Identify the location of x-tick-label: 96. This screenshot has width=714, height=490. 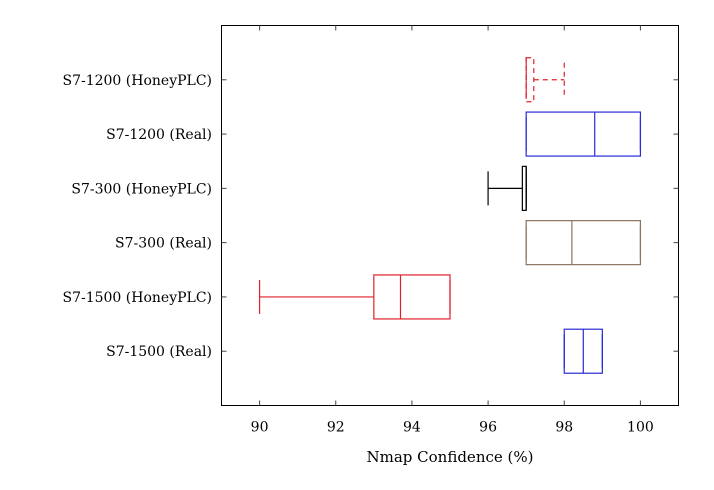
(488, 428).